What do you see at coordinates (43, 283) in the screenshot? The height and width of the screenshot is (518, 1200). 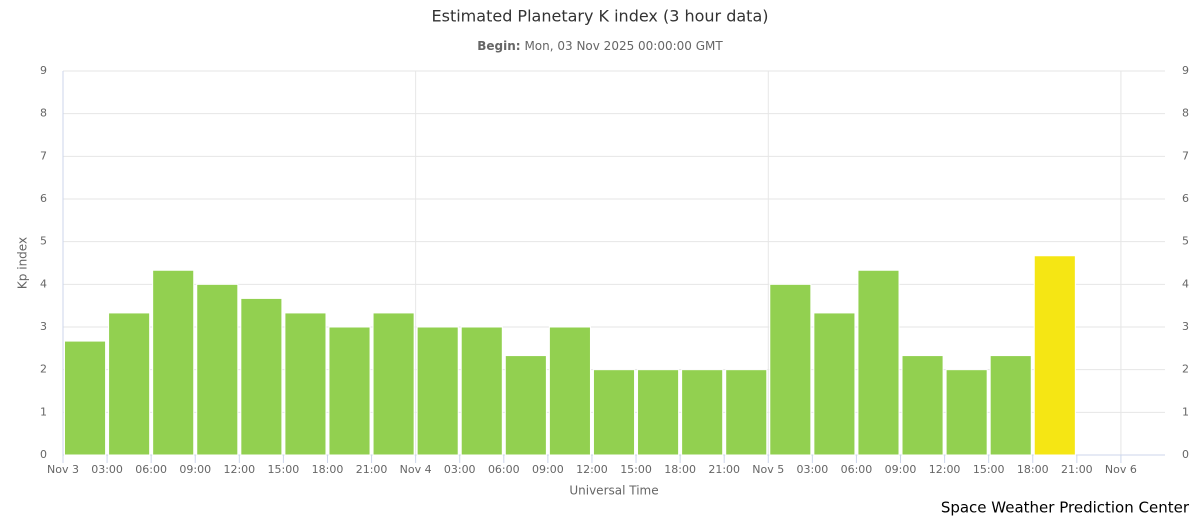 I see `y-tick-label: 4` at bounding box center [43, 283].